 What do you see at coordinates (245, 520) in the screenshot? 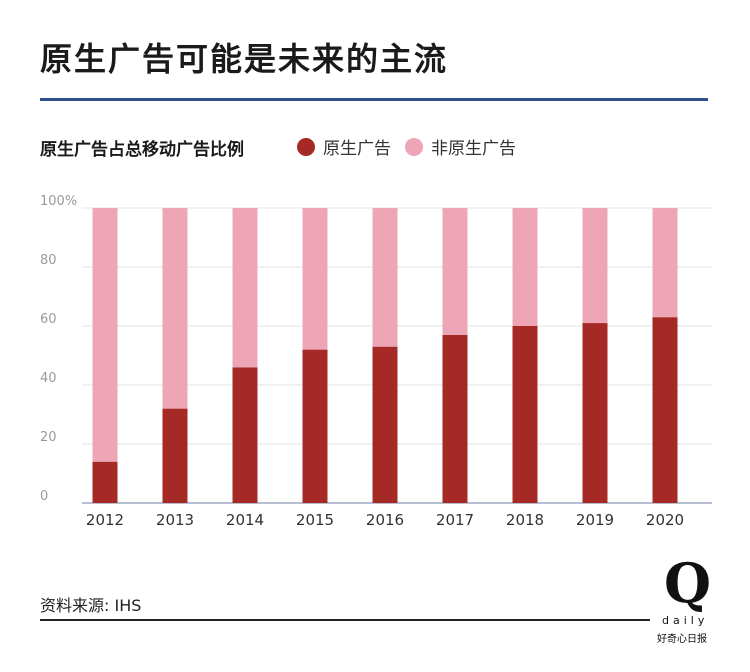
I see `x-tick-label: 2014` at bounding box center [245, 520].